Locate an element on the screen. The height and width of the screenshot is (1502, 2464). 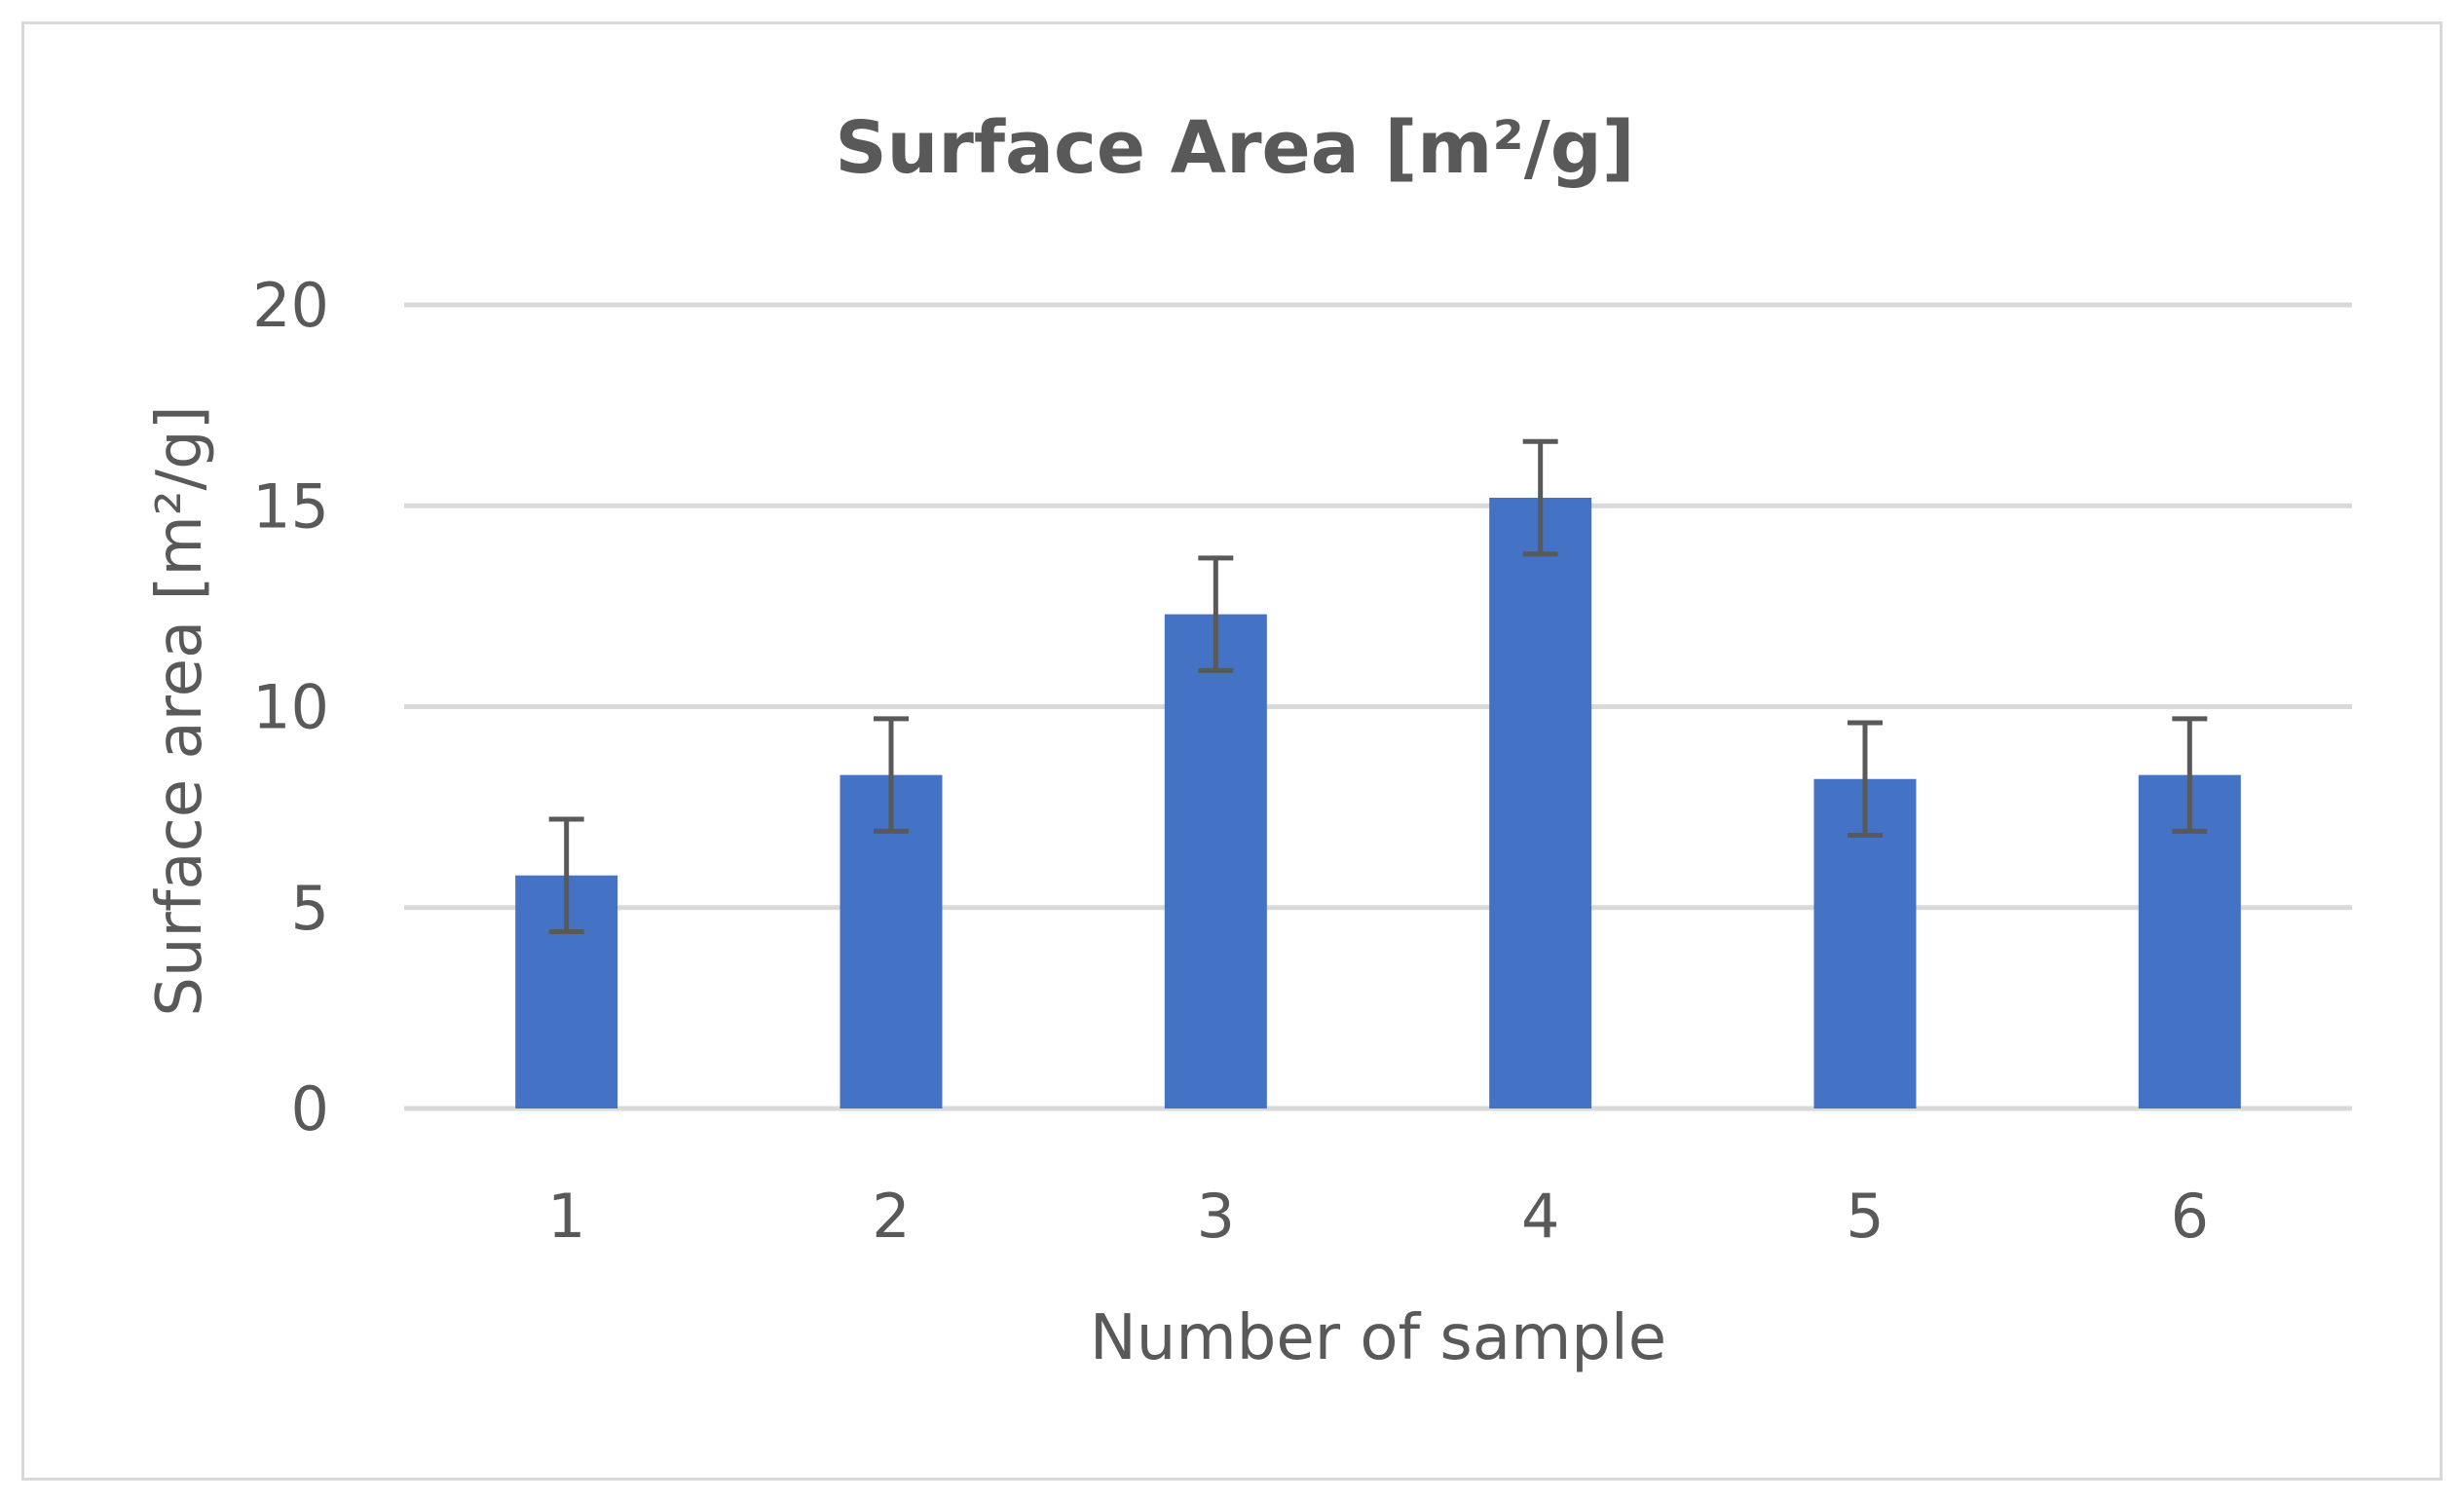
x-tick-label: 4 is located at coordinates (1540, 1216).